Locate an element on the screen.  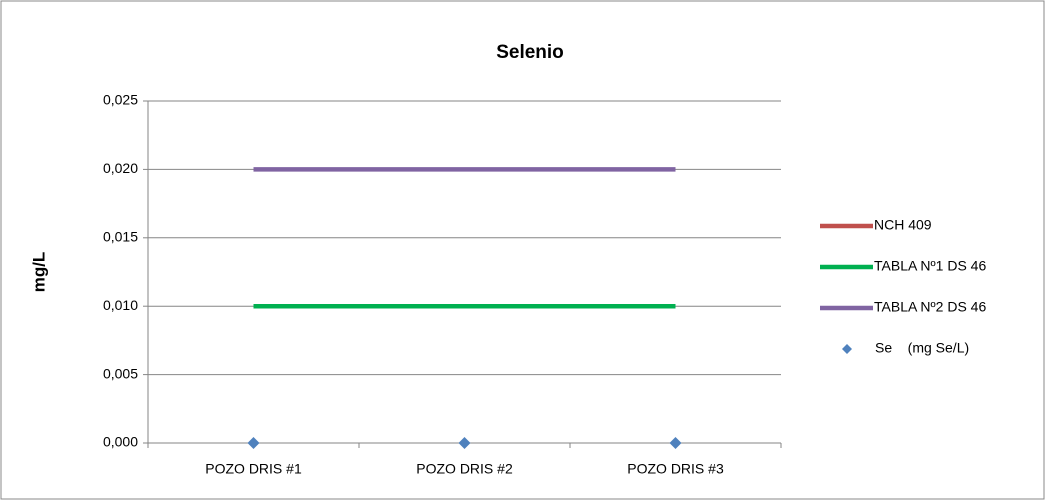
y-tick-label: 0,000 is located at coordinates (120, 442).